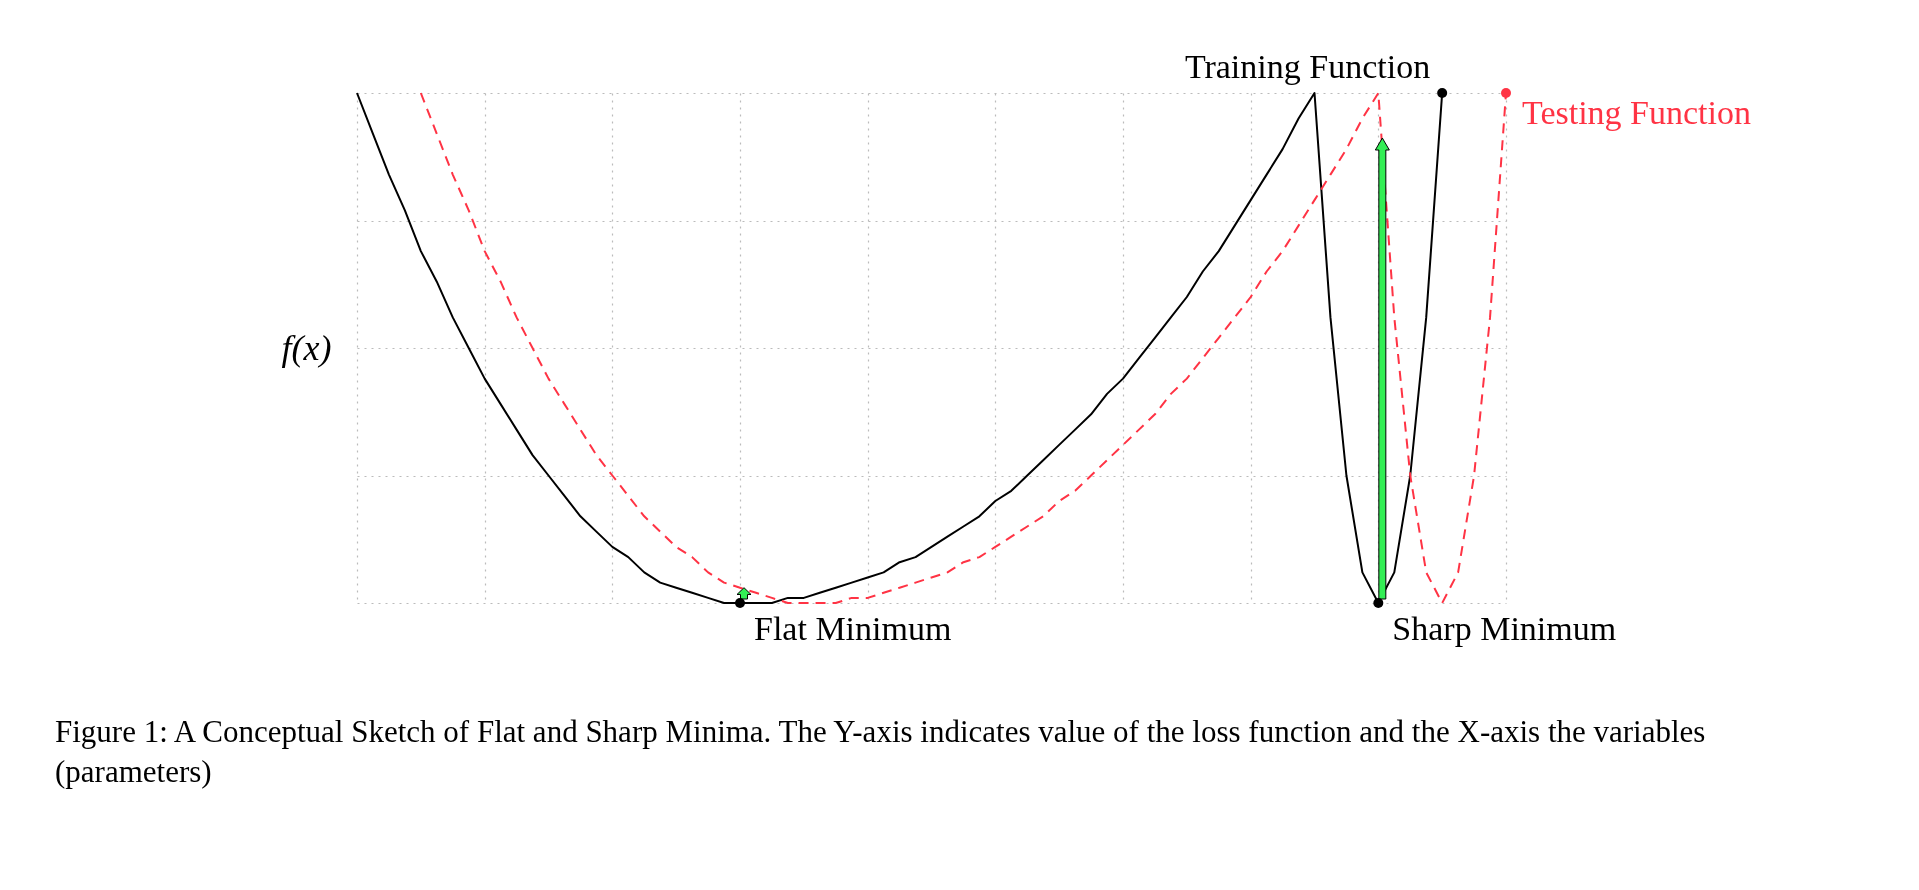 The height and width of the screenshot is (890, 1919). I want to click on series-label: Training Function, so click(1307, 66).